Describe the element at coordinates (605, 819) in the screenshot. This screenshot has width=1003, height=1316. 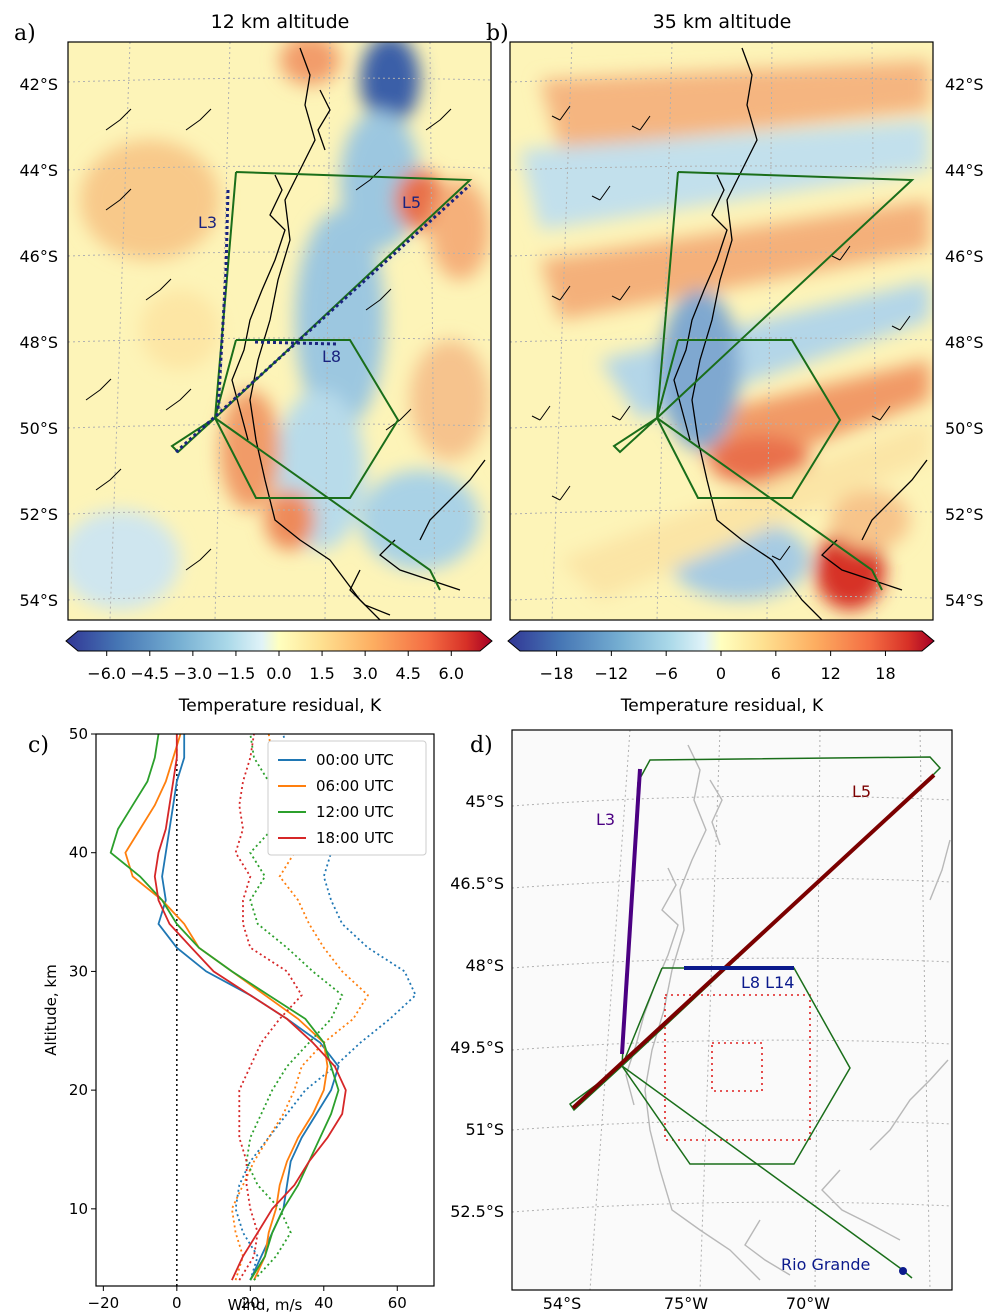
I see `panel-d-label-l3: L3` at that location.